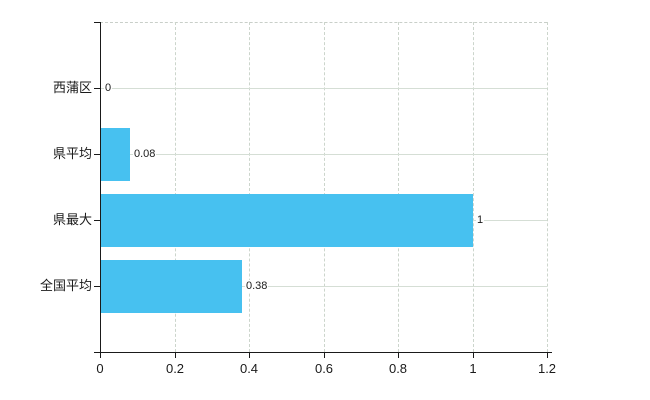 This screenshot has width=650, height=400. Describe the element at coordinates (324, 368) in the screenshot. I see `x-tick-label: 0.6` at that location.